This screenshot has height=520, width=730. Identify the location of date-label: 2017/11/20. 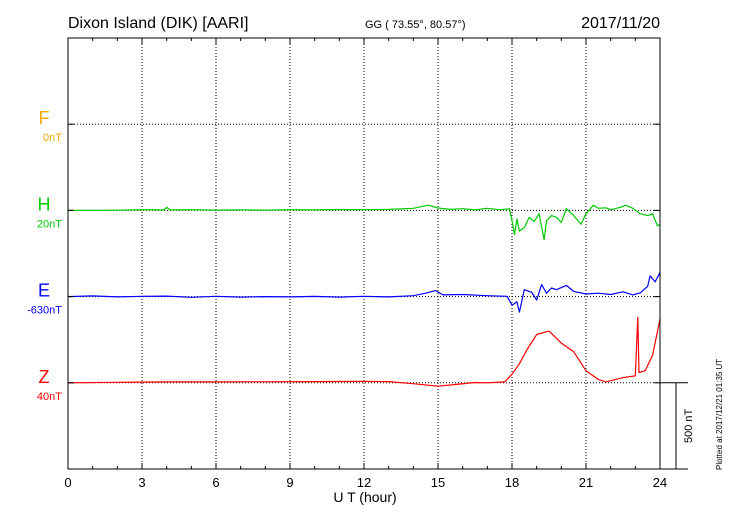
(620, 23).